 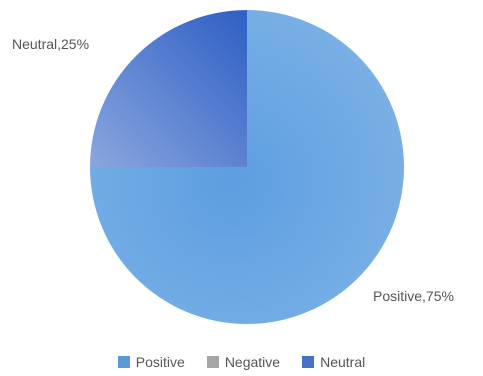 What do you see at coordinates (413, 296) in the screenshot?
I see `data-label-positive: Positive,75%` at bounding box center [413, 296].